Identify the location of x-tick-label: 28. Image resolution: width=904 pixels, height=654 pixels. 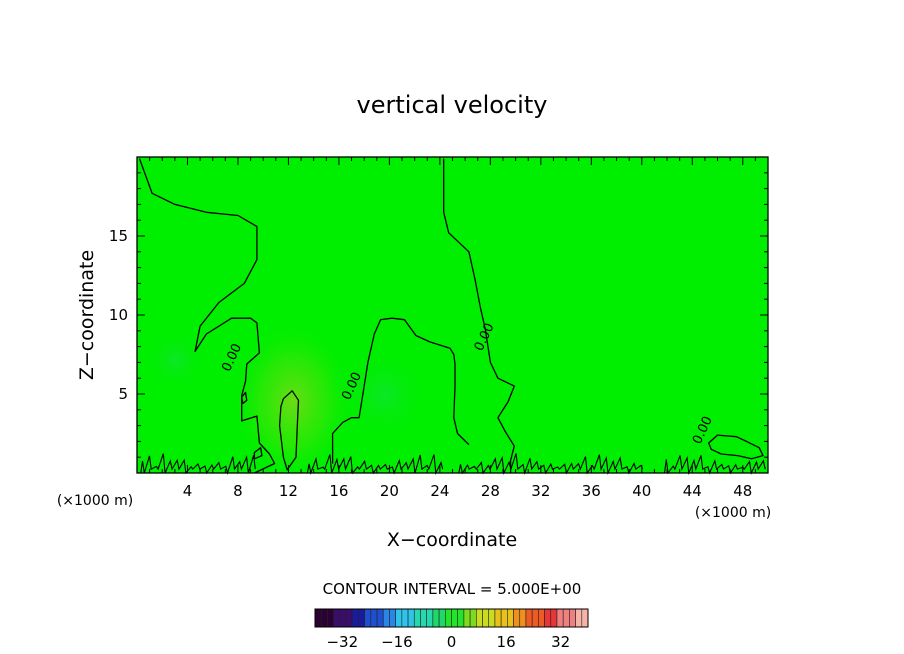
(490, 491).